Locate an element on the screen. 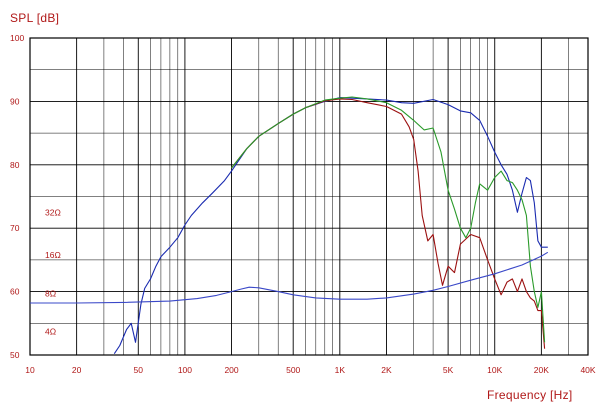 The image size is (598, 413). impedance-labels: 32Ω 16Ω 8Ω 4Ω is located at coordinates (53, 271).